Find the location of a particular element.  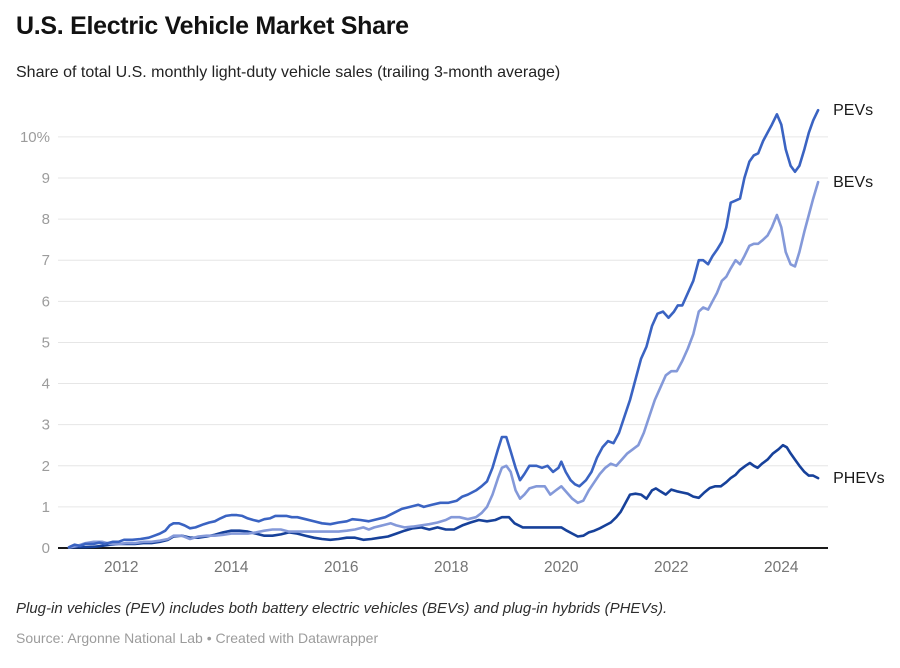

y-tick-label: 0 is located at coordinates (46, 548).